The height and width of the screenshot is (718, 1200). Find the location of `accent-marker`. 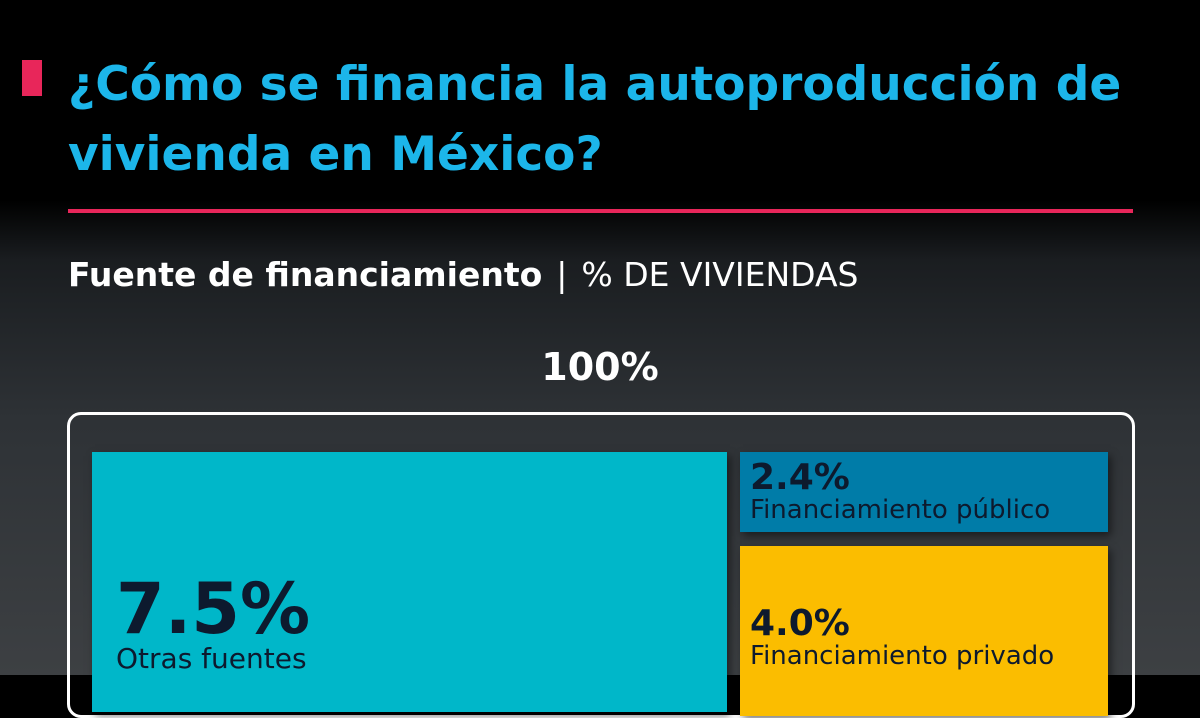

accent-marker is located at coordinates (32, 78).